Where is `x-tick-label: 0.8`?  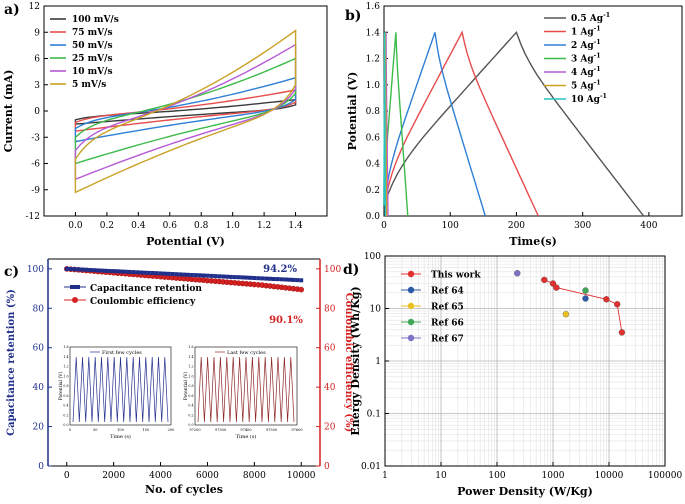
x-tick-label: 0.8 is located at coordinates (201, 226).